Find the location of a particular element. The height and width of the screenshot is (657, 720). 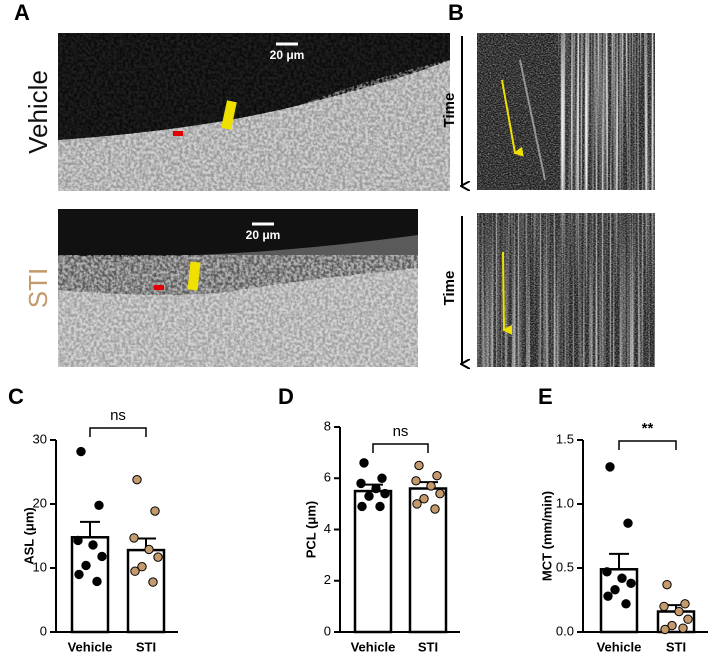

y-tick-label: 2 is located at coordinates (327, 579).